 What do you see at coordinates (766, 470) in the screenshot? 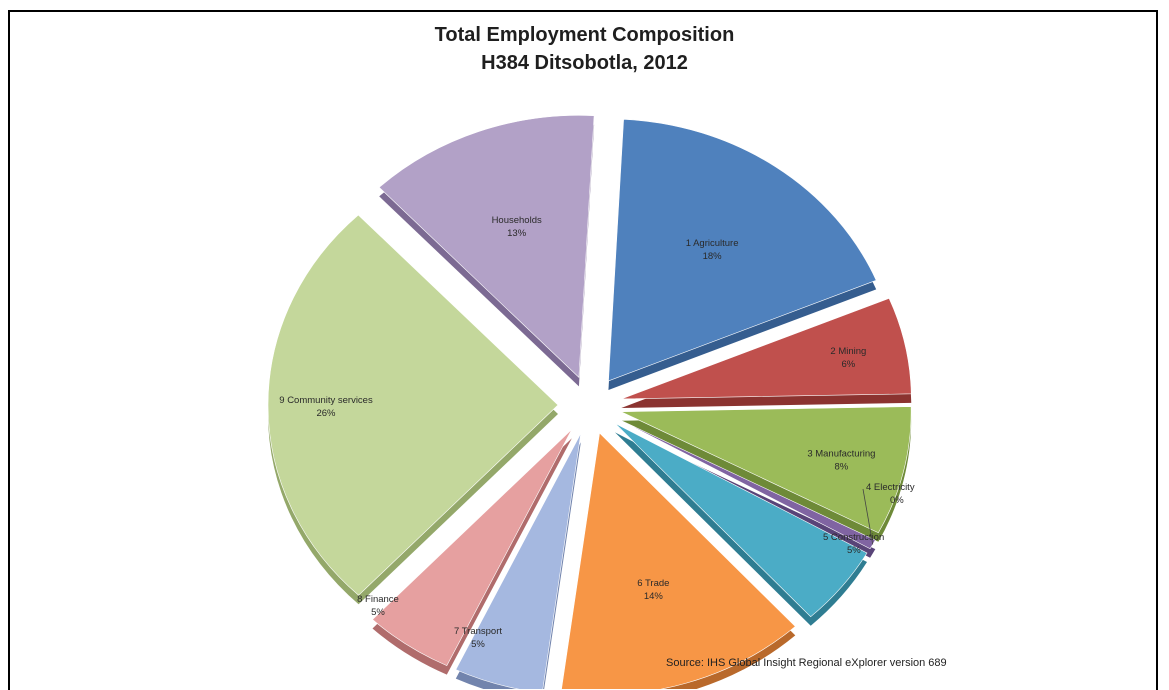
I see `pie-slice-3-manufacturing` at bounding box center [766, 470].